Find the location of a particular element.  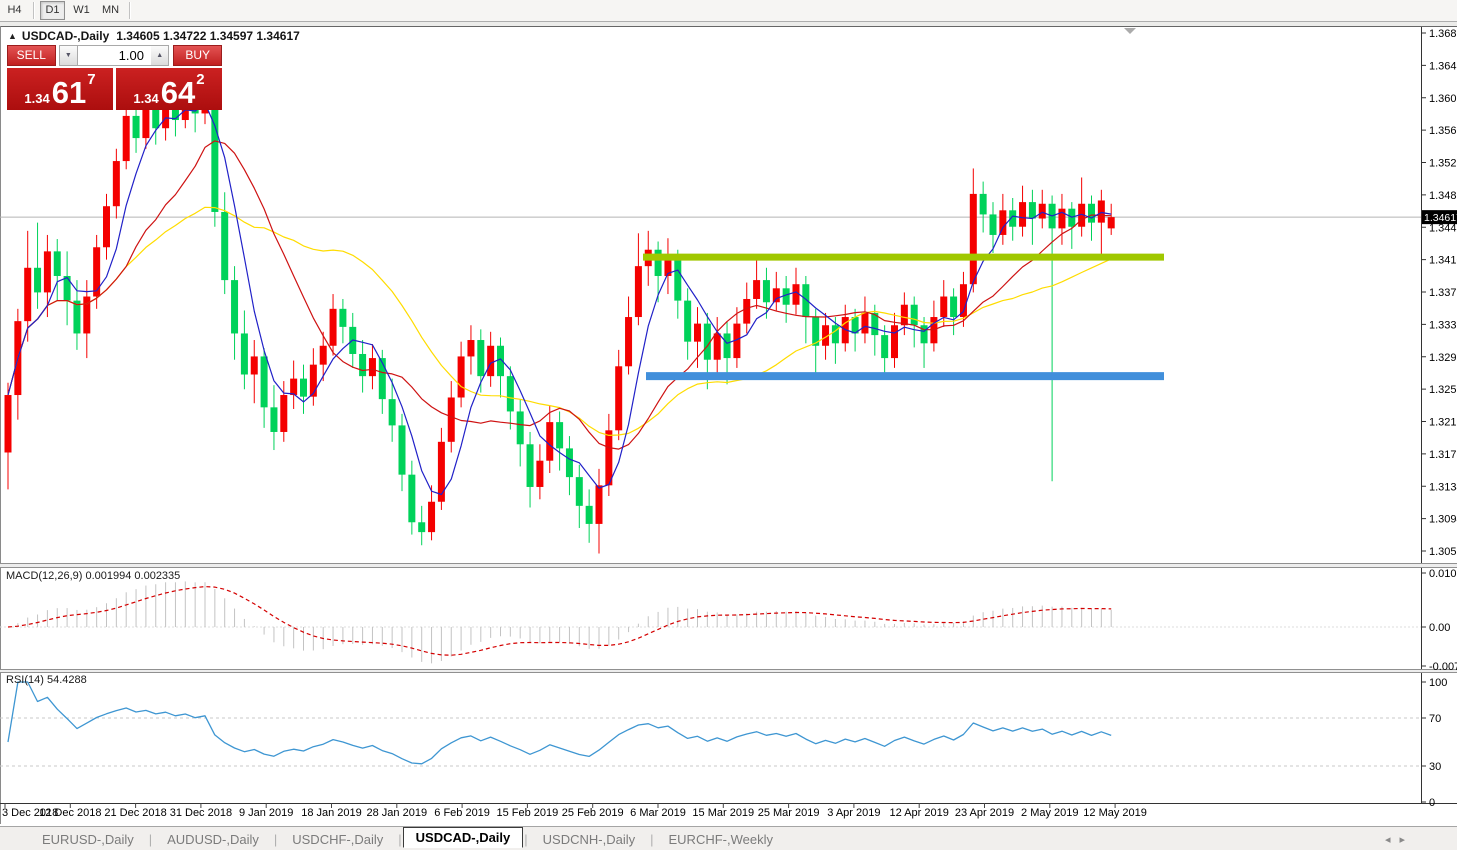

volume-increase-button: ▲ is located at coordinates (160, 55).